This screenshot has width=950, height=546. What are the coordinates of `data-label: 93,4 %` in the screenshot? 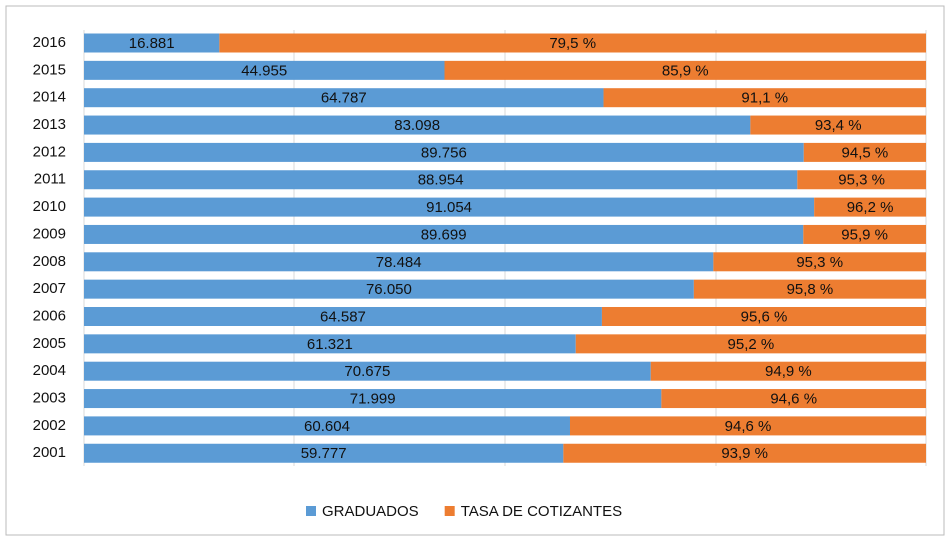 It's located at (838, 125).